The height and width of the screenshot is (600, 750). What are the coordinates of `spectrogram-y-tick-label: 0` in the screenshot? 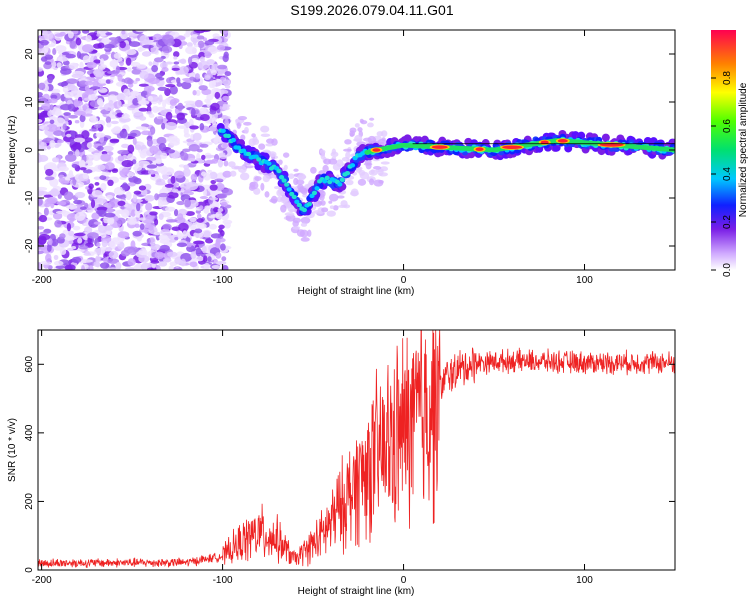 It's located at (29, 150).